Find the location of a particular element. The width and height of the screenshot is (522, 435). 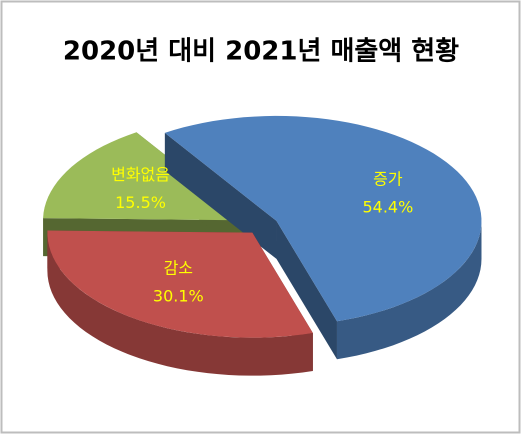

category-label: 증가 is located at coordinates (388, 179).